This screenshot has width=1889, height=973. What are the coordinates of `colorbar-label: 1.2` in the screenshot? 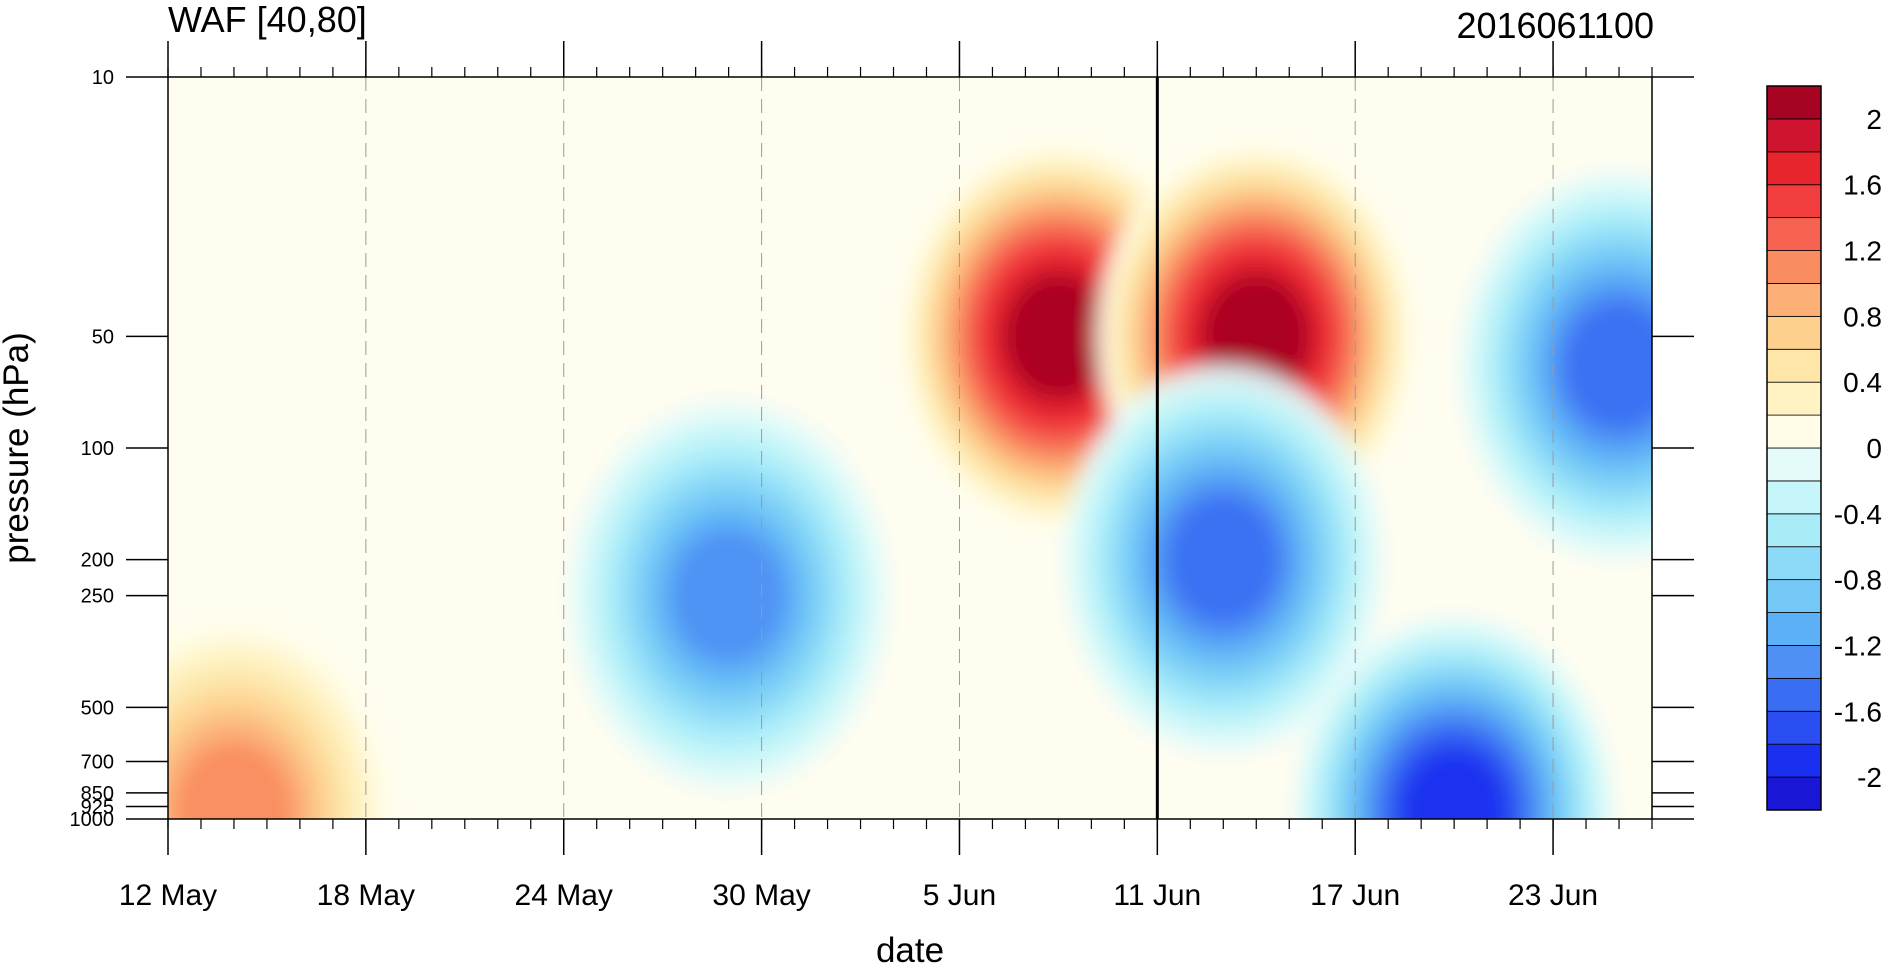 It's located at (1862, 251).